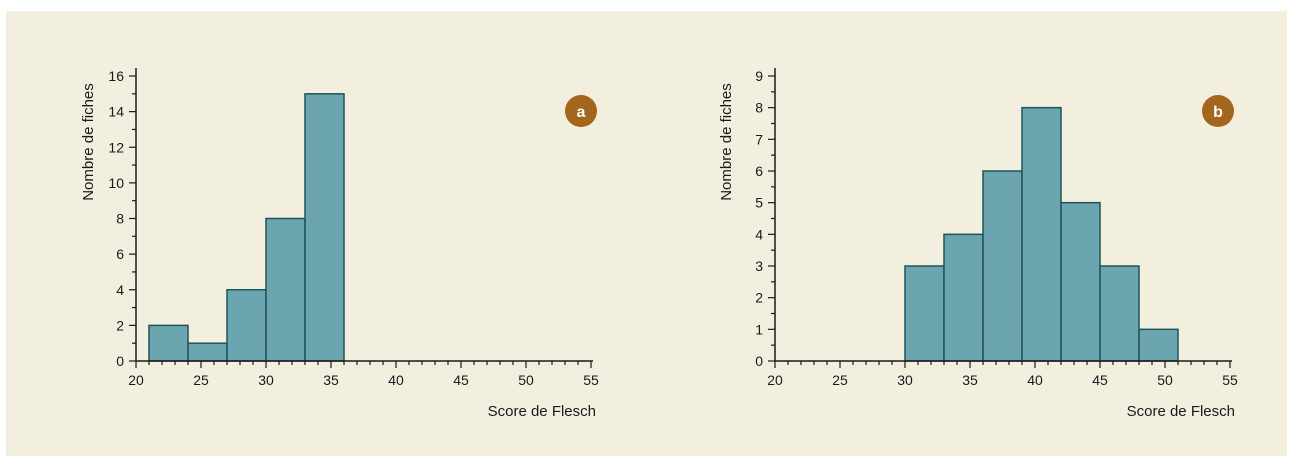 The image size is (1293, 467). I want to click on panel-badge-label: b, so click(1218, 112).